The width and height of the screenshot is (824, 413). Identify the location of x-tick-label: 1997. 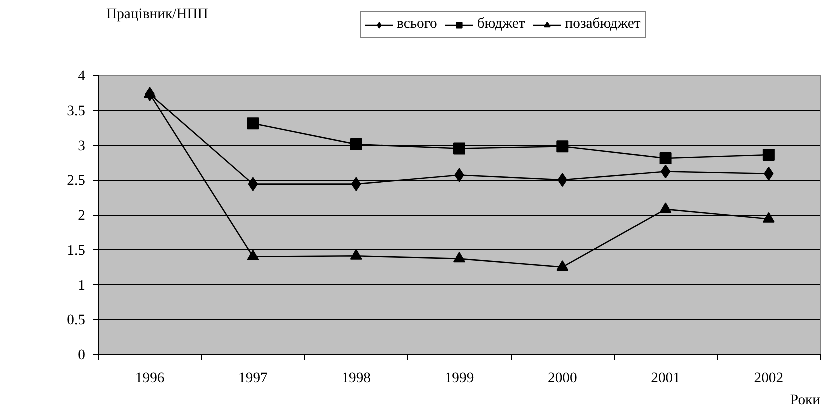
(253, 378).